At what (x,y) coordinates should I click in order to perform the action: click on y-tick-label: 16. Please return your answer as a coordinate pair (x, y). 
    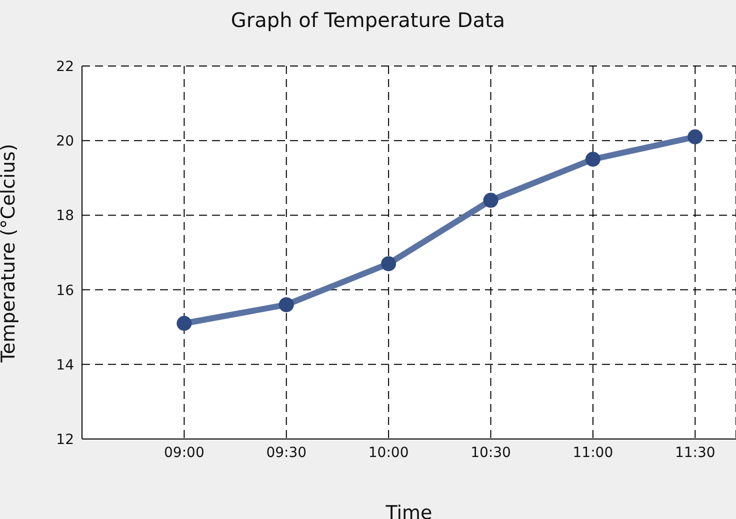
    Looking at the image, I should click on (65, 290).